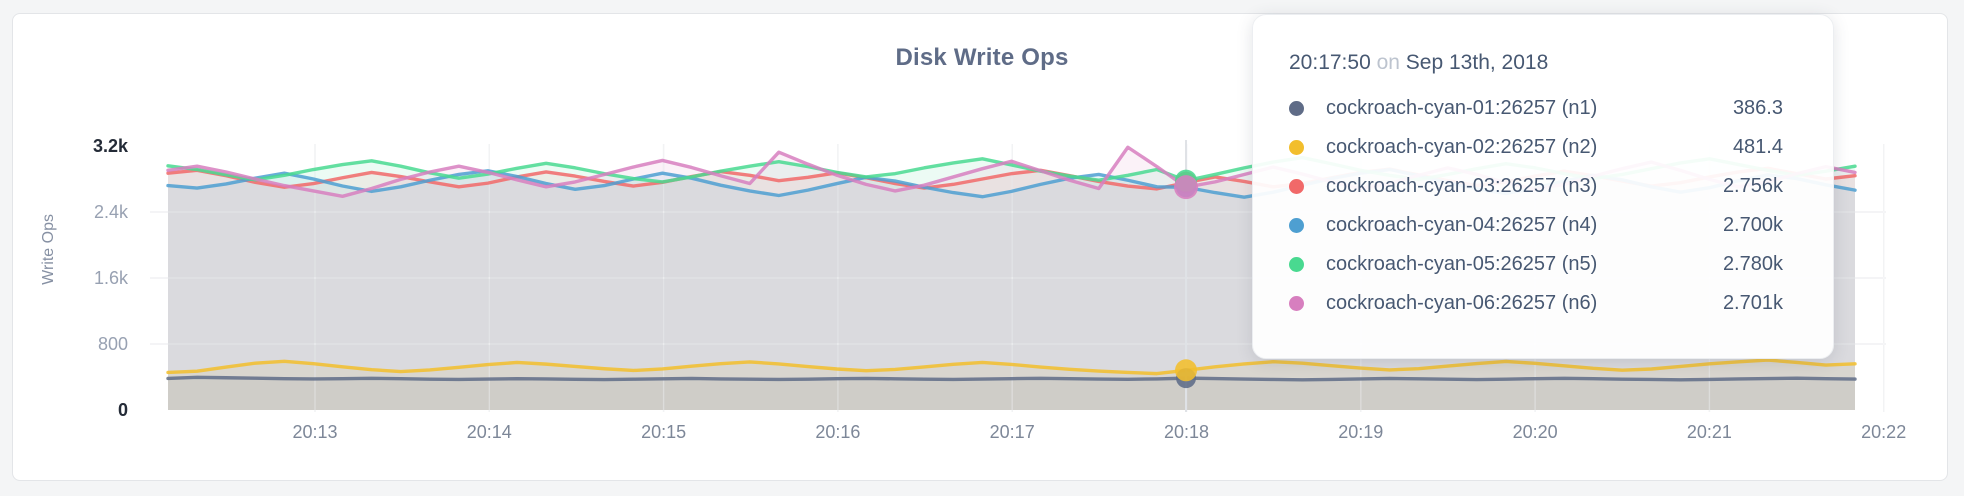 The width and height of the screenshot is (1964, 496). What do you see at coordinates (1186, 432) in the screenshot?
I see `x-tick-label: 20:18` at bounding box center [1186, 432].